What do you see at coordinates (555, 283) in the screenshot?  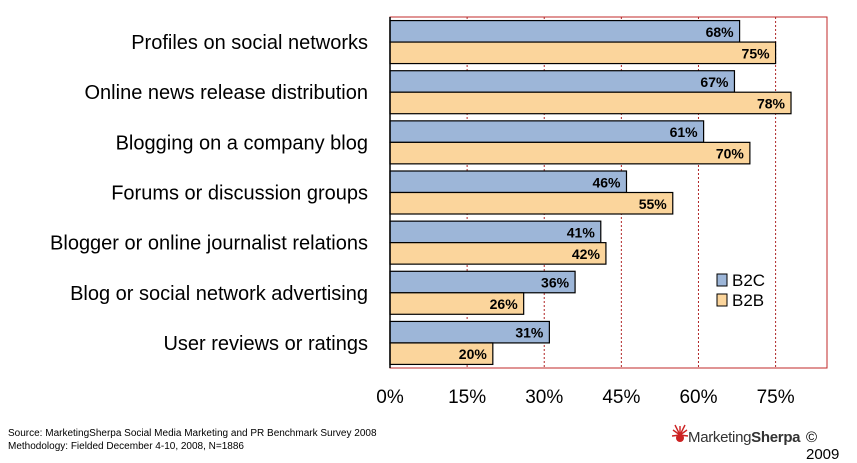 I see `value-label-b2c-blog-or-social-network-advertising: 36%` at bounding box center [555, 283].